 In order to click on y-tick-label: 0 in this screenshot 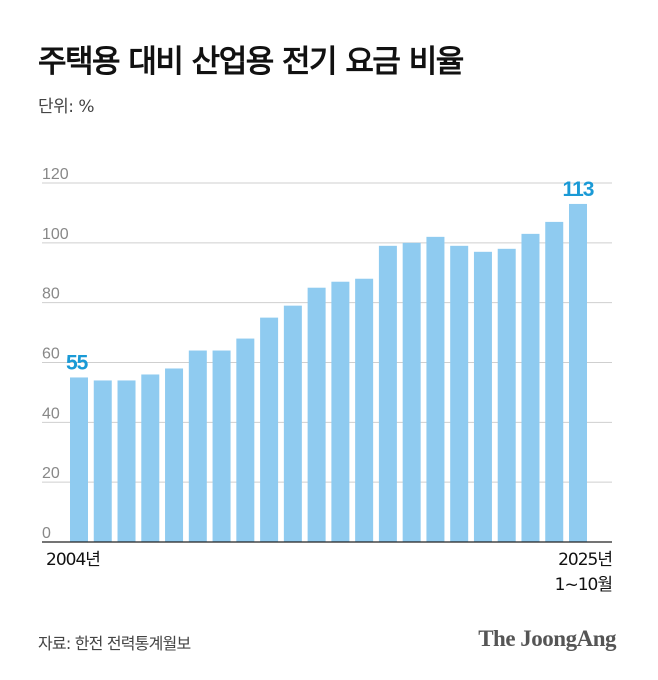, I will do `click(46, 533)`.